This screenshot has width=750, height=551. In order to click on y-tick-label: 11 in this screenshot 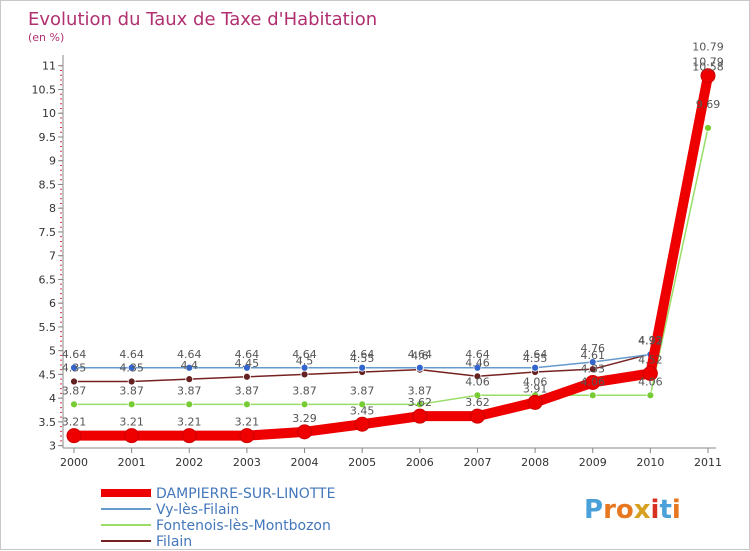, I will do `click(49, 66)`.